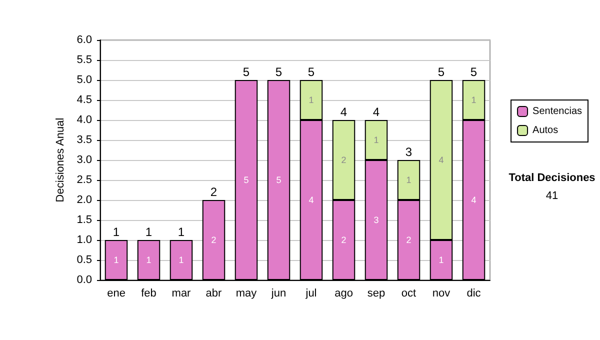 Image resolution: width=600 pixels, height=340 pixels. What do you see at coordinates (60, 160) in the screenshot?
I see `y-axis-title: Decisiones Anual` at bounding box center [60, 160].